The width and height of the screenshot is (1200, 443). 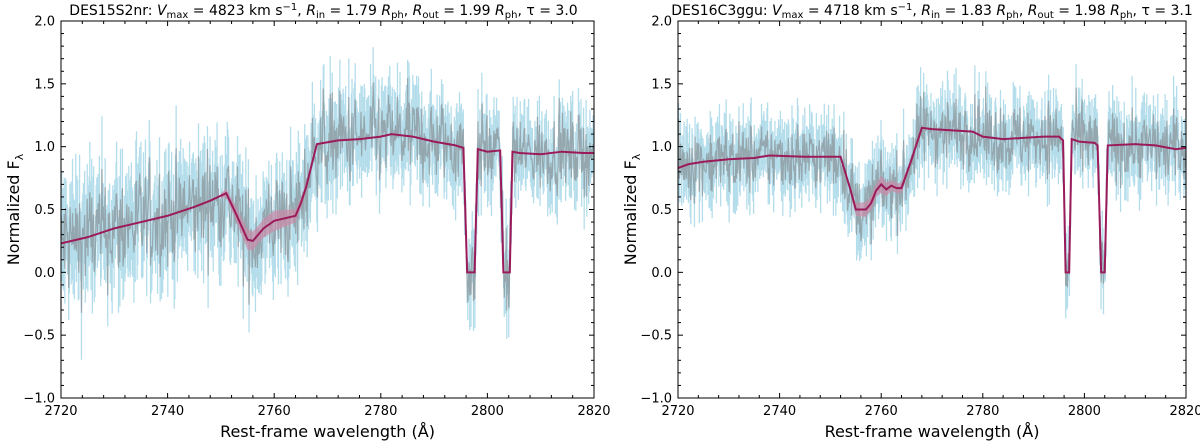 I want to click on title-segment: = 4718 km s, so click(x=850, y=11).